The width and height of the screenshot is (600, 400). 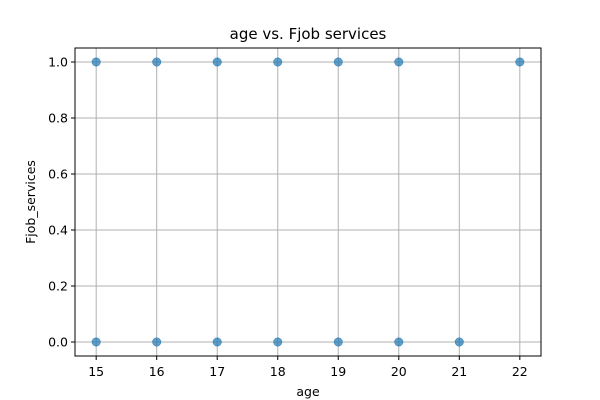 What do you see at coordinates (308, 34) in the screenshot?
I see `chart-title: age vs. Fjob services` at bounding box center [308, 34].